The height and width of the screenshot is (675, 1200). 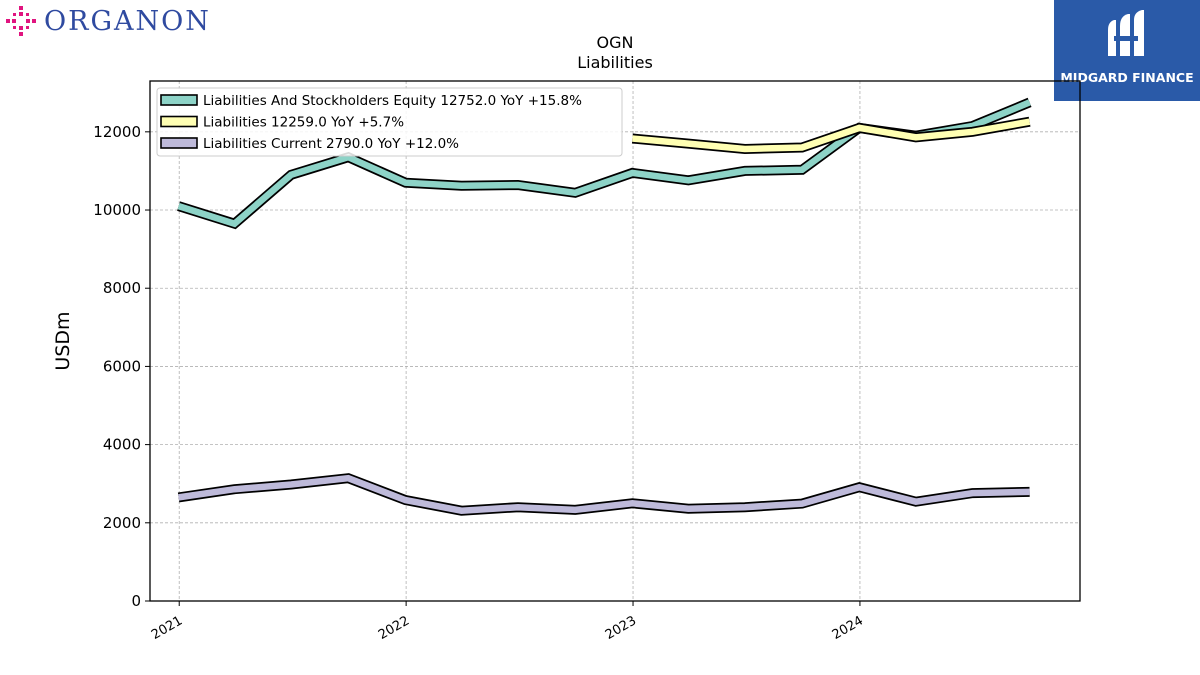 What do you see at coordinates (1127, 77) in the screenshot?
I see `midgard-brand-text: MIDGARD FINANCE` at bounding box center [1127, 77].